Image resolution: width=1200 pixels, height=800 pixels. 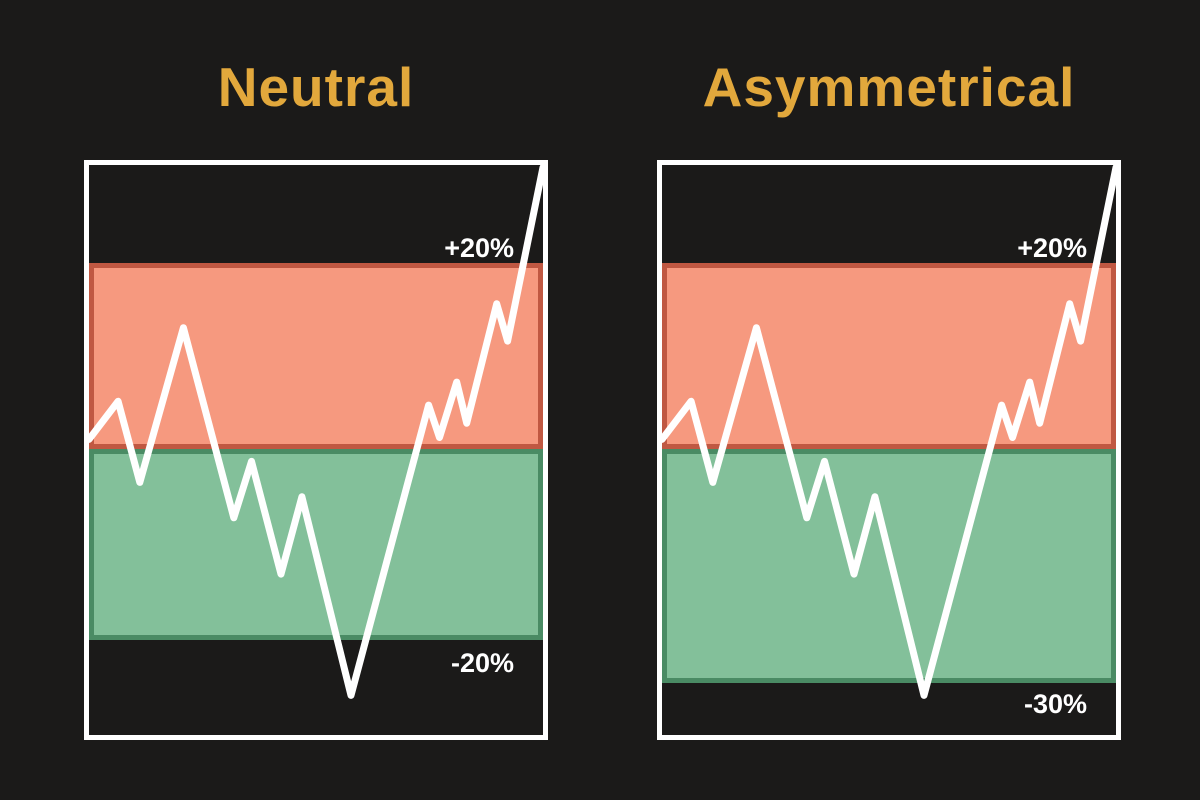 I want to click on lower-threshold-label: -30%, so click(x=1055, y=704).